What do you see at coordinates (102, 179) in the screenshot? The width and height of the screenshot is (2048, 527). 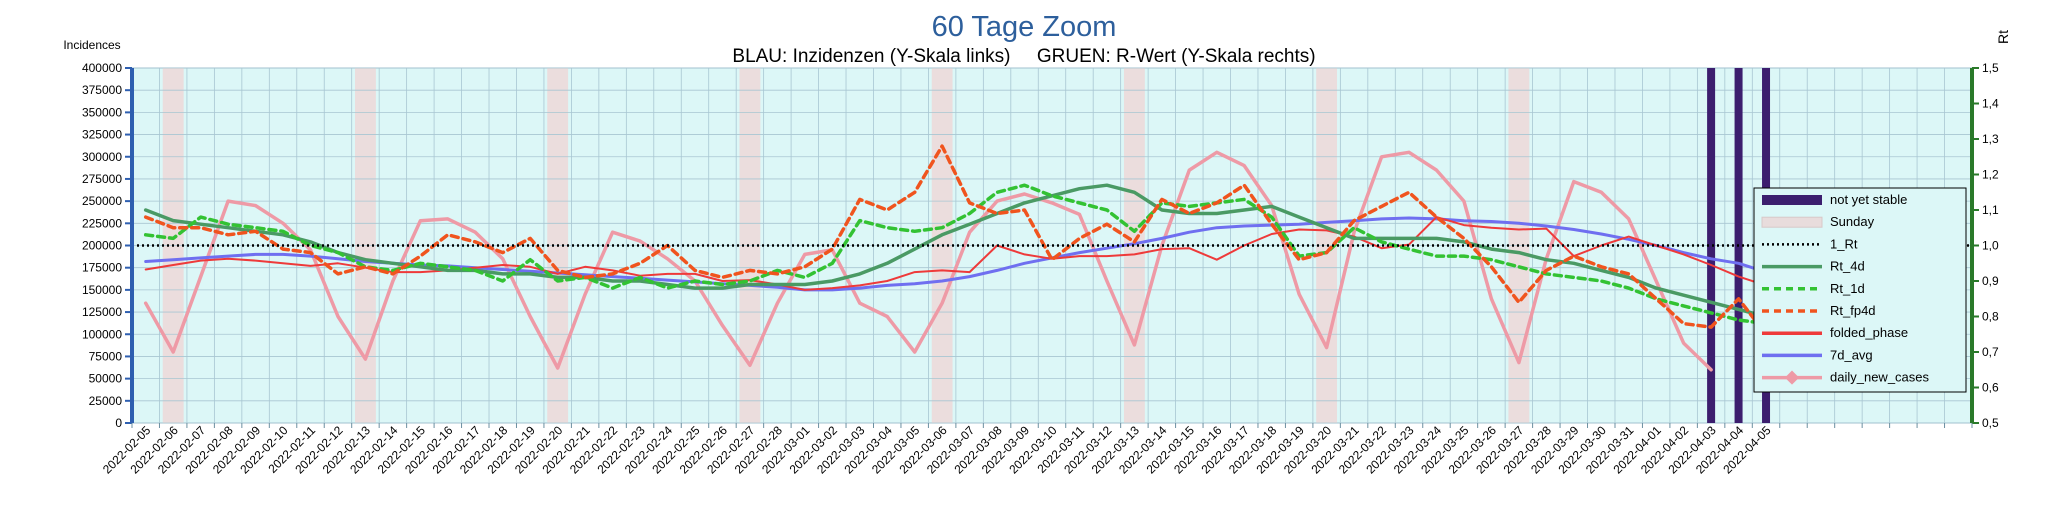 I see `left-tick-label: 275000` at bounding box center [102, 179].